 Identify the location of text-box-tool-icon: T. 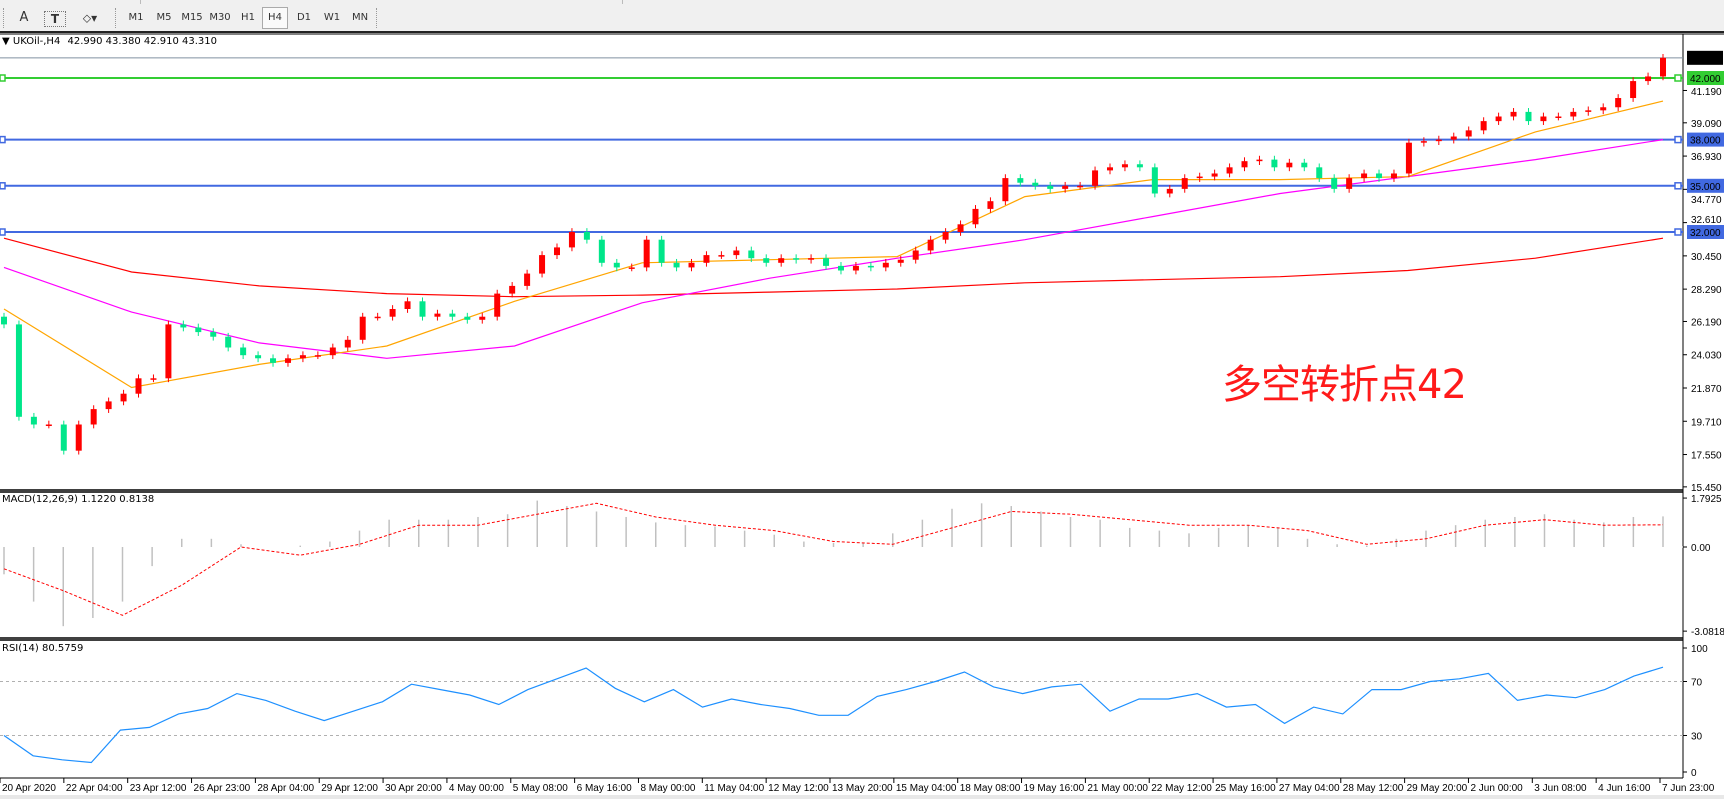
(55, 19).